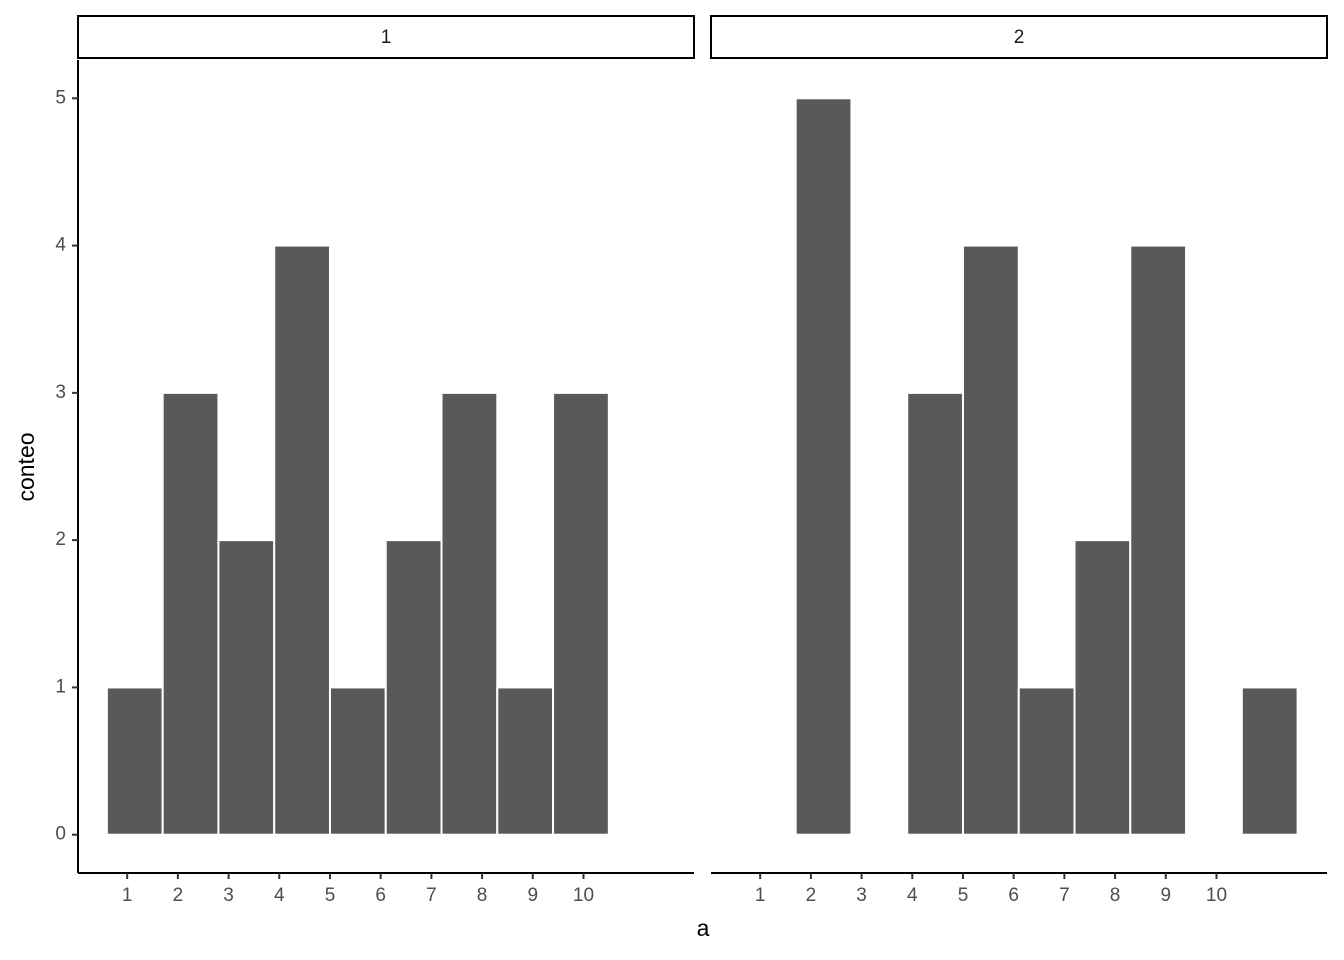  I want to click on y-tick-label: 1, so click(60, 686).